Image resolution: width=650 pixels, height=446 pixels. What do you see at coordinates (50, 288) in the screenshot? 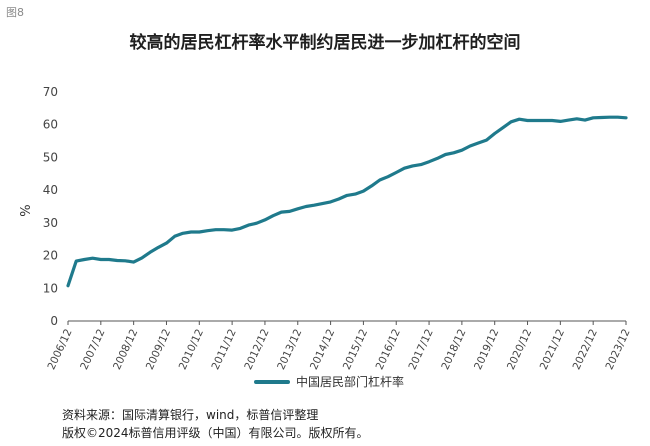
I see `y-tick-label: 10` at bounding box center [50, 288].